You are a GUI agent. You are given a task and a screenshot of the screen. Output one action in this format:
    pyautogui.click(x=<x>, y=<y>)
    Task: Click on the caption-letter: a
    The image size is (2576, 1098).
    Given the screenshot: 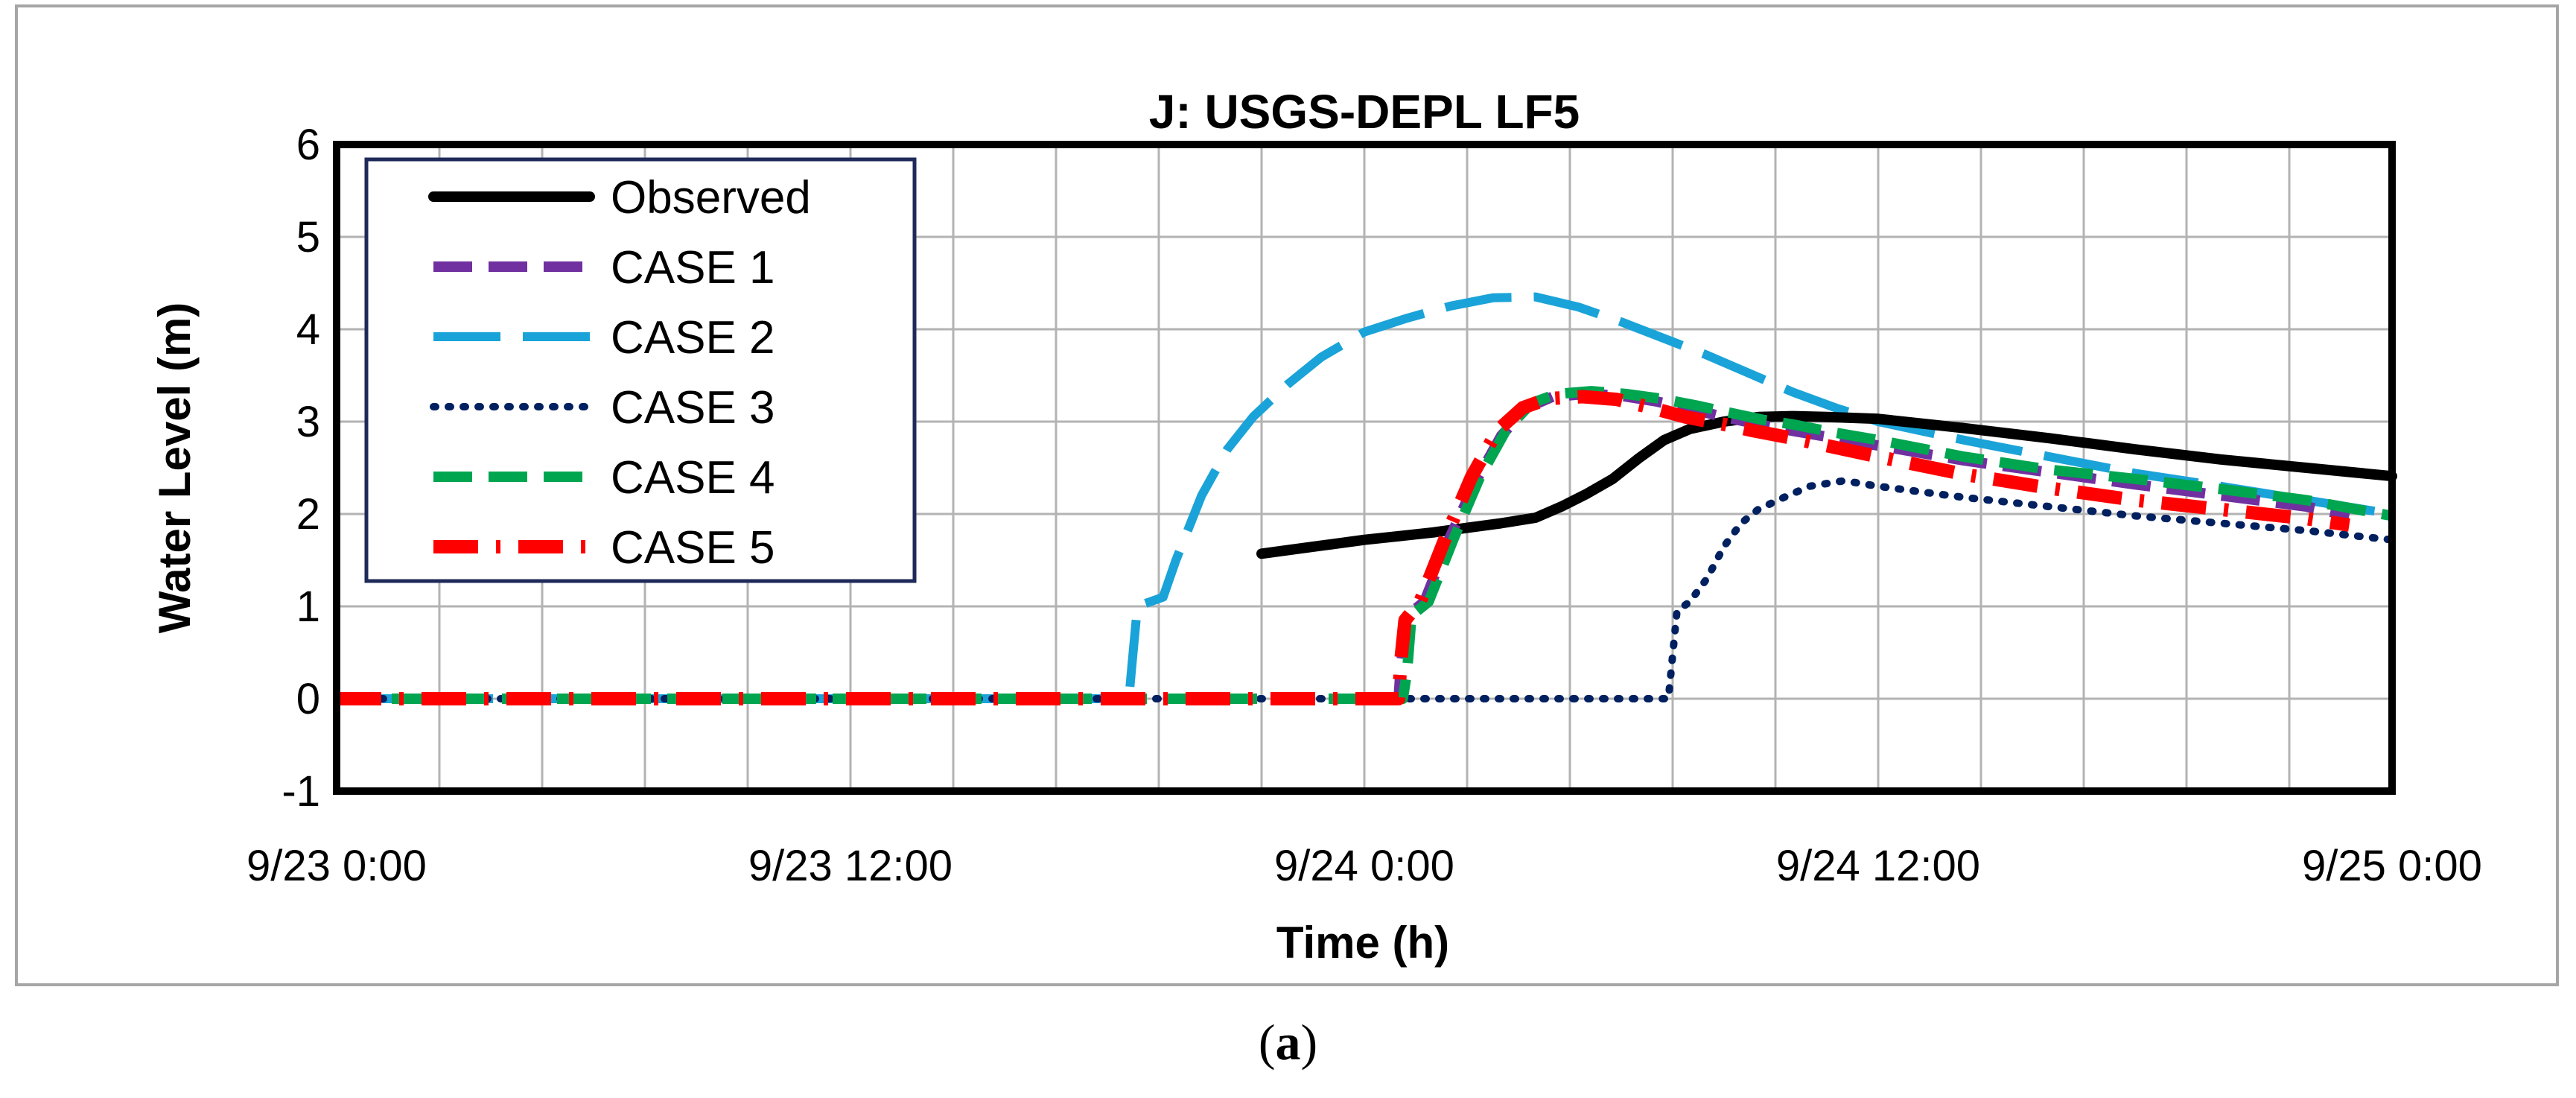 What is the action you would take?
    pyautogui.click(x=1288, y=1042)
    